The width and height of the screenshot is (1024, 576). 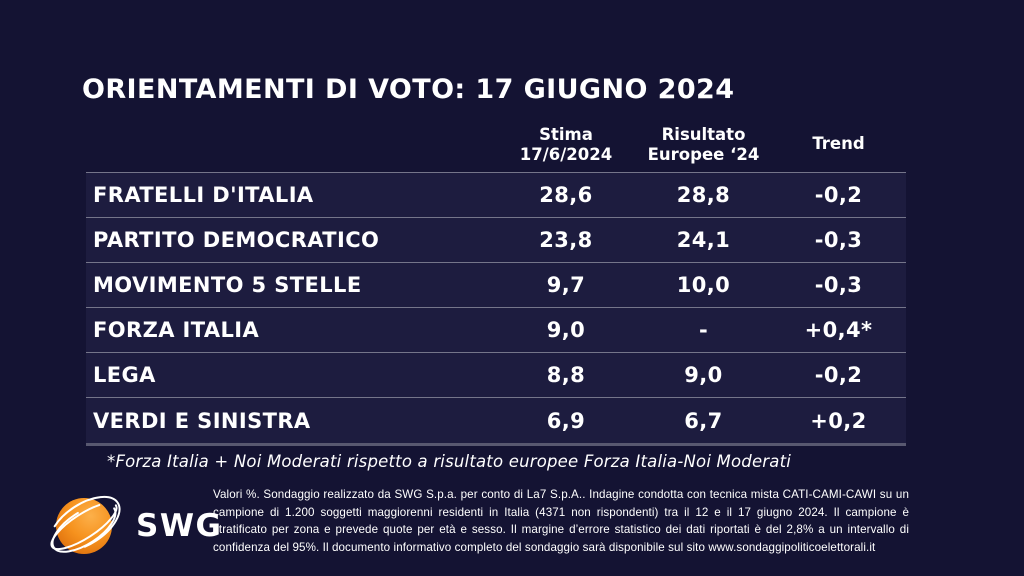 What do you see at coordinates (408, 89) in the screenshot?
I see `page-title: ORIENTAMENTI DI VOTO: 17 GIUGNO 2024` at bounding box center [408, 89].